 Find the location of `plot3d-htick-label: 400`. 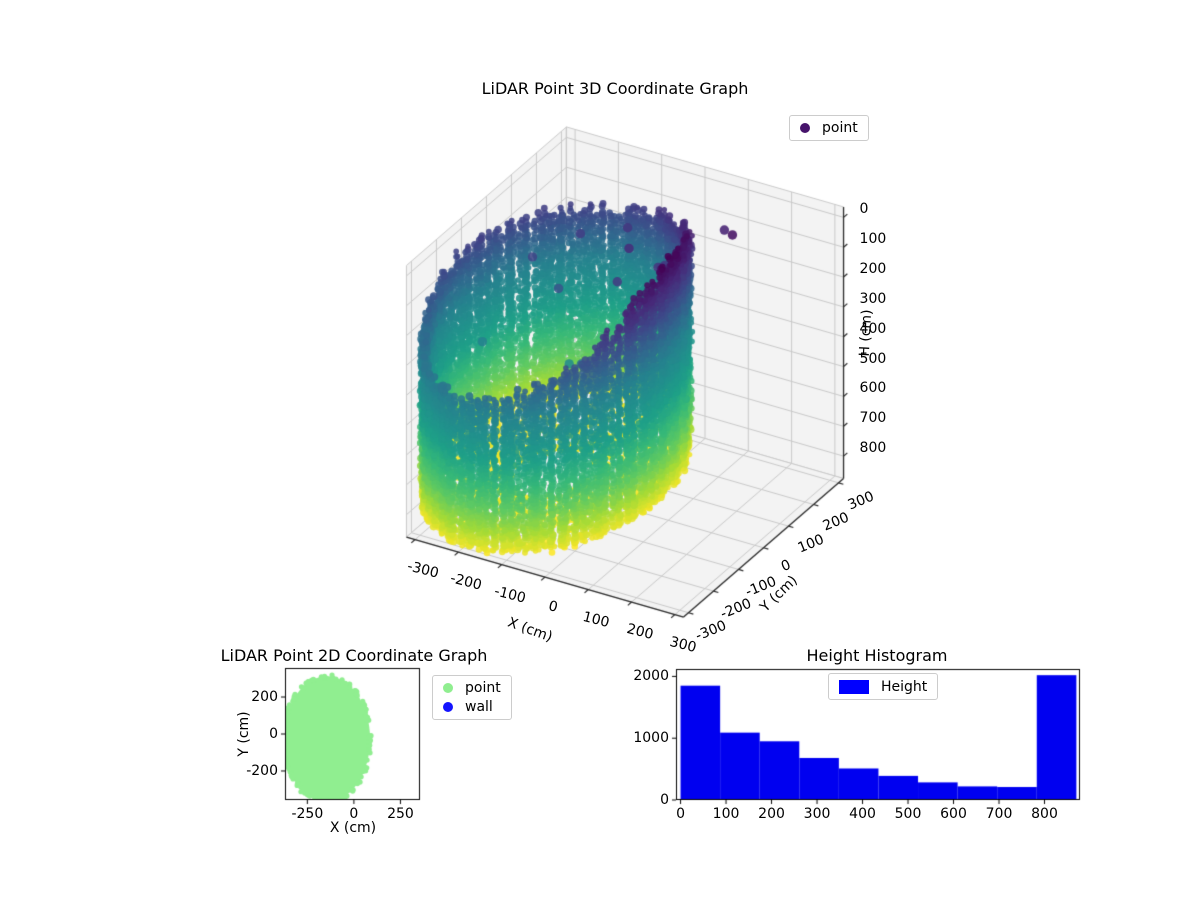

plot3d-htick-label: 400 is located at coordinates (873, 328).